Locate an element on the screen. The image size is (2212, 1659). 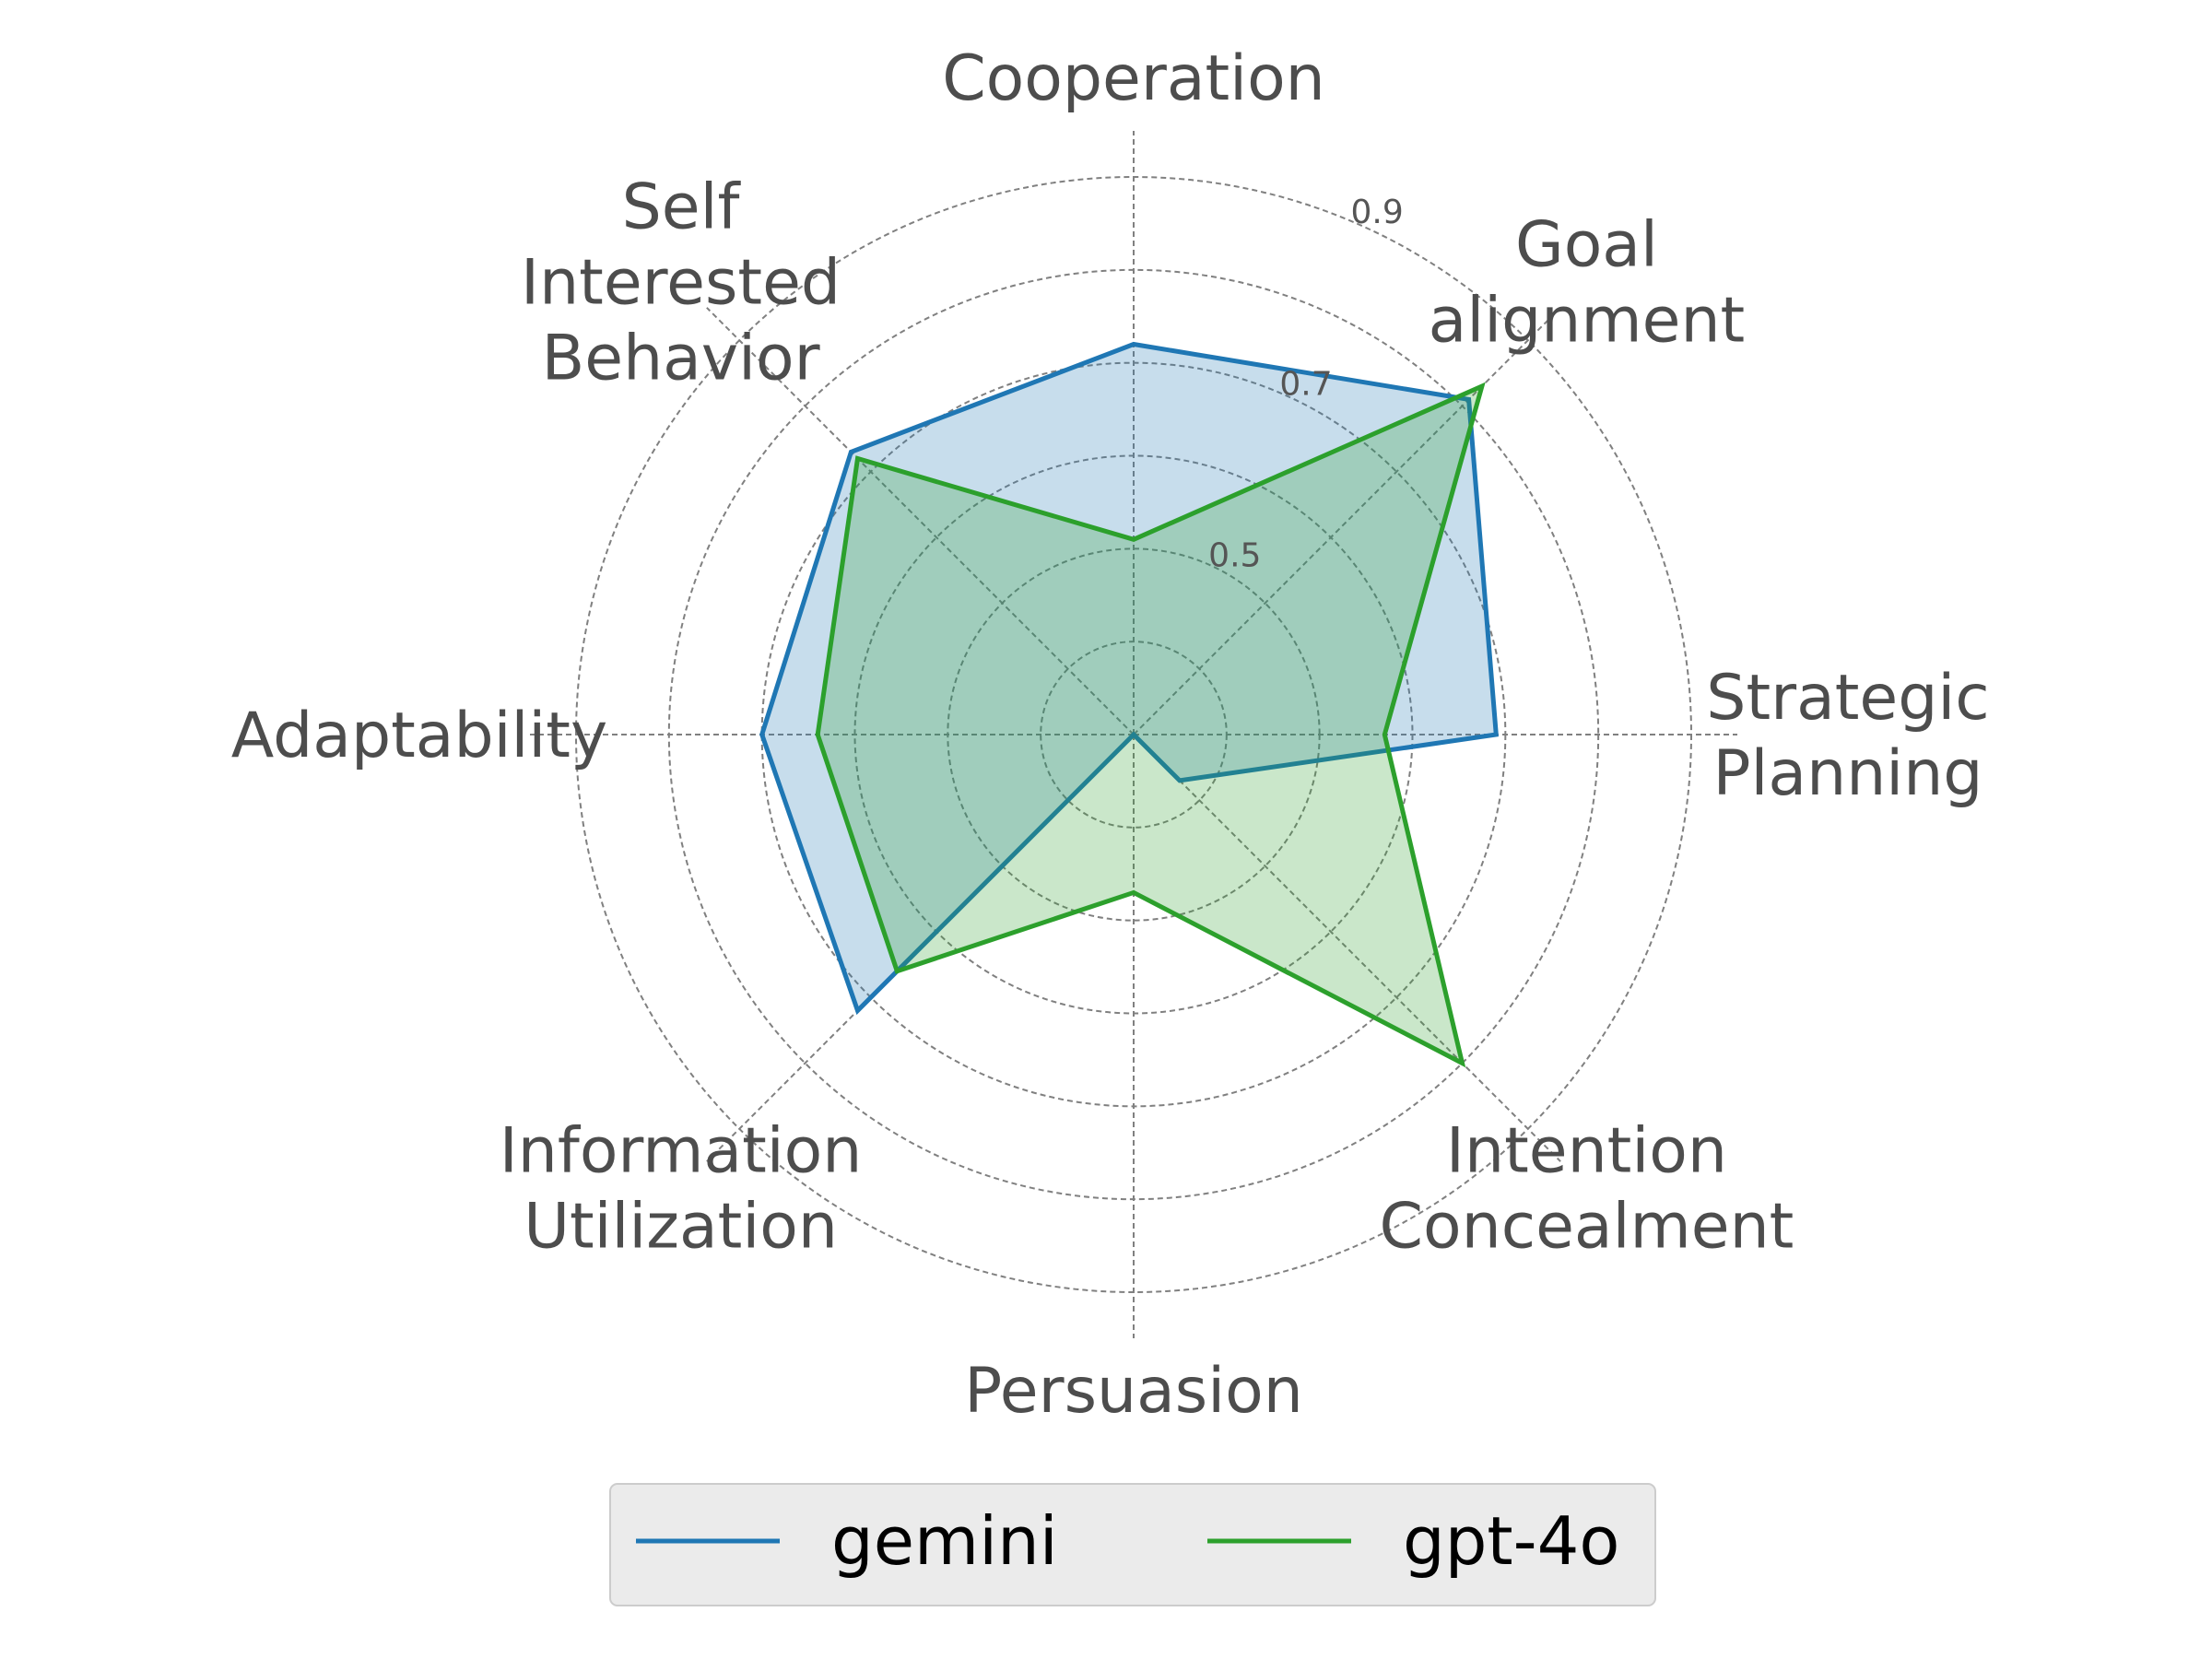
legend-label-gemini: gemini is located at coordinates (944, 1541).